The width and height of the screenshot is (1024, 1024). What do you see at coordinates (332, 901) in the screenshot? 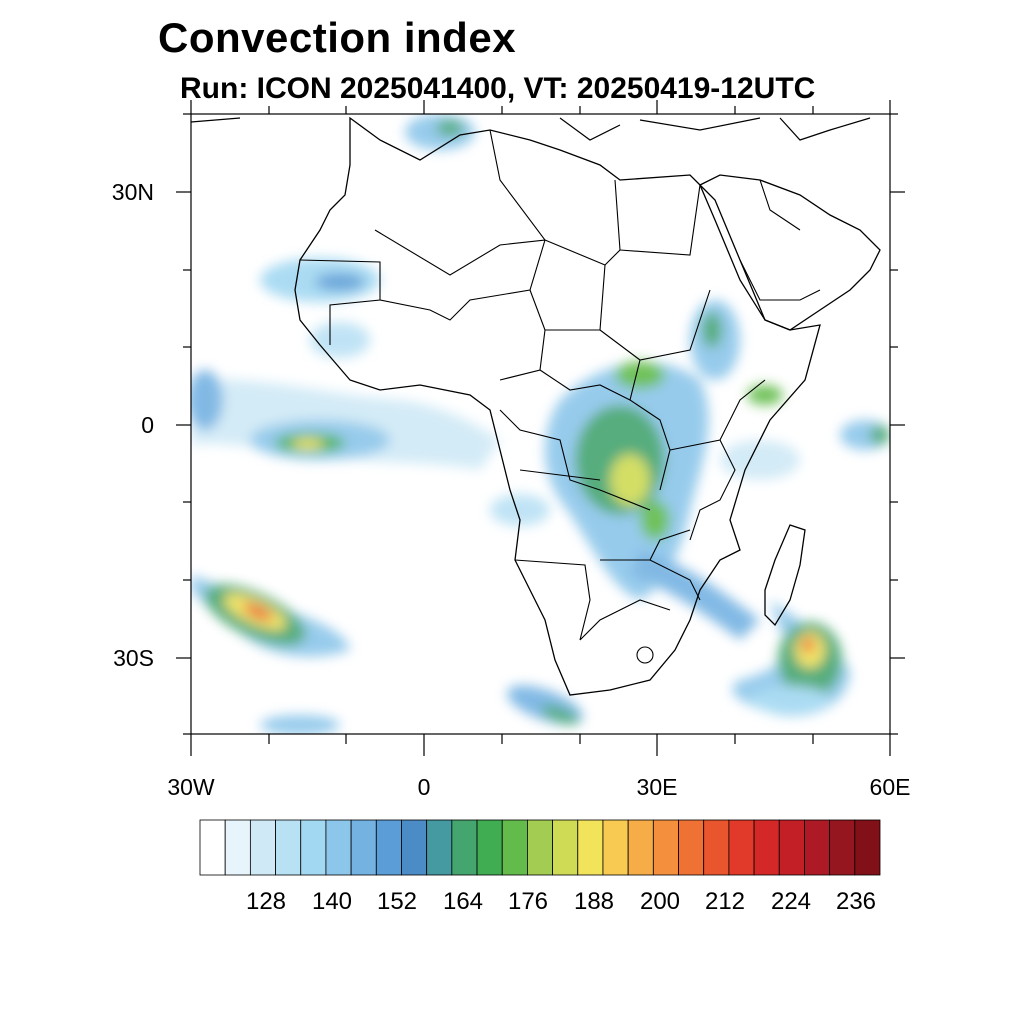
I see `colorbar-label: 140` at bounding box center [332, 901].